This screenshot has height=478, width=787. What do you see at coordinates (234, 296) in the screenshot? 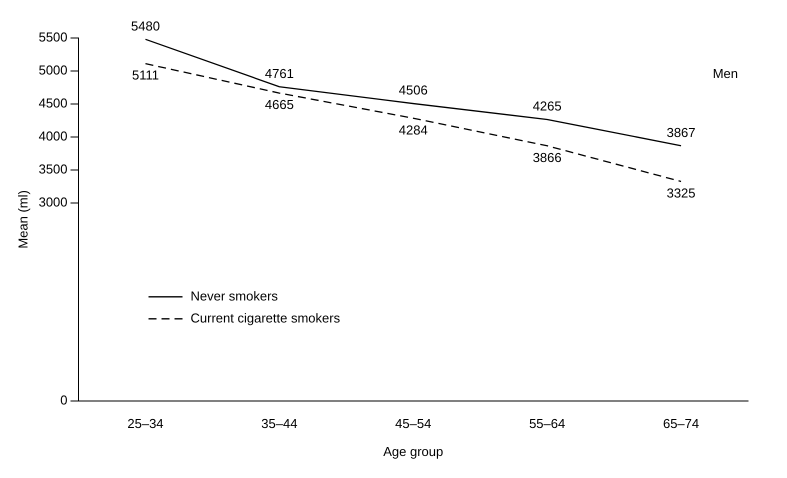
I see `legend-label: Never smokers` at bounding box center [234, 296].